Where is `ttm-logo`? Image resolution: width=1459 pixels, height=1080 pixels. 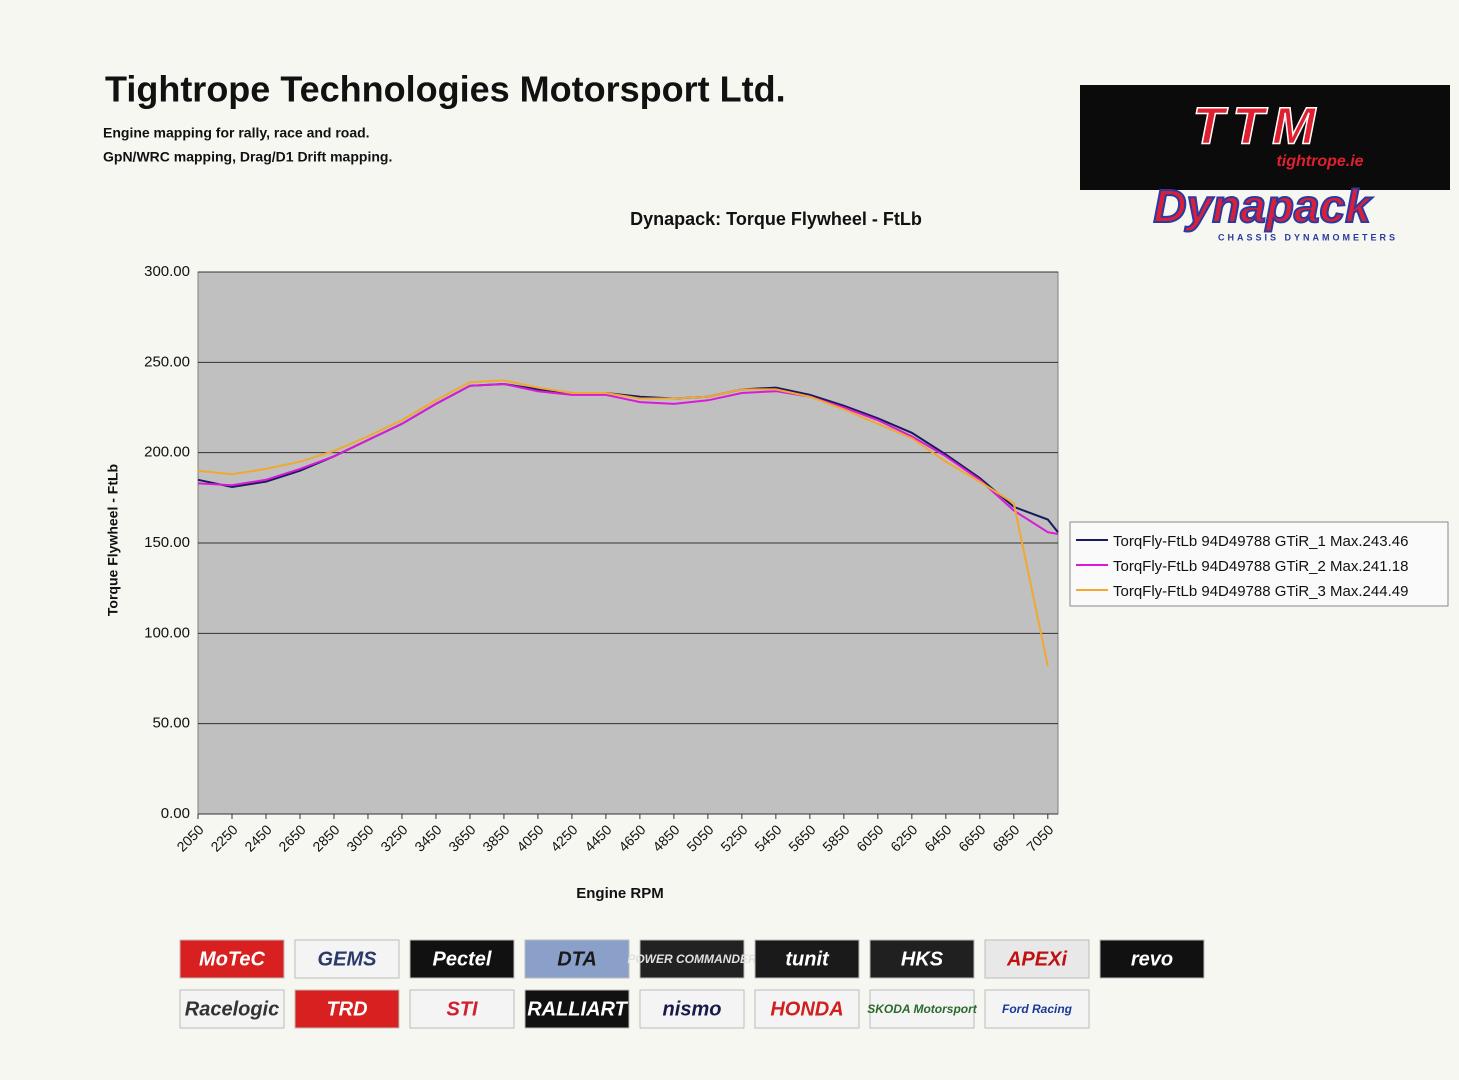 ttm-logo is located at coordinates (1265, 137).